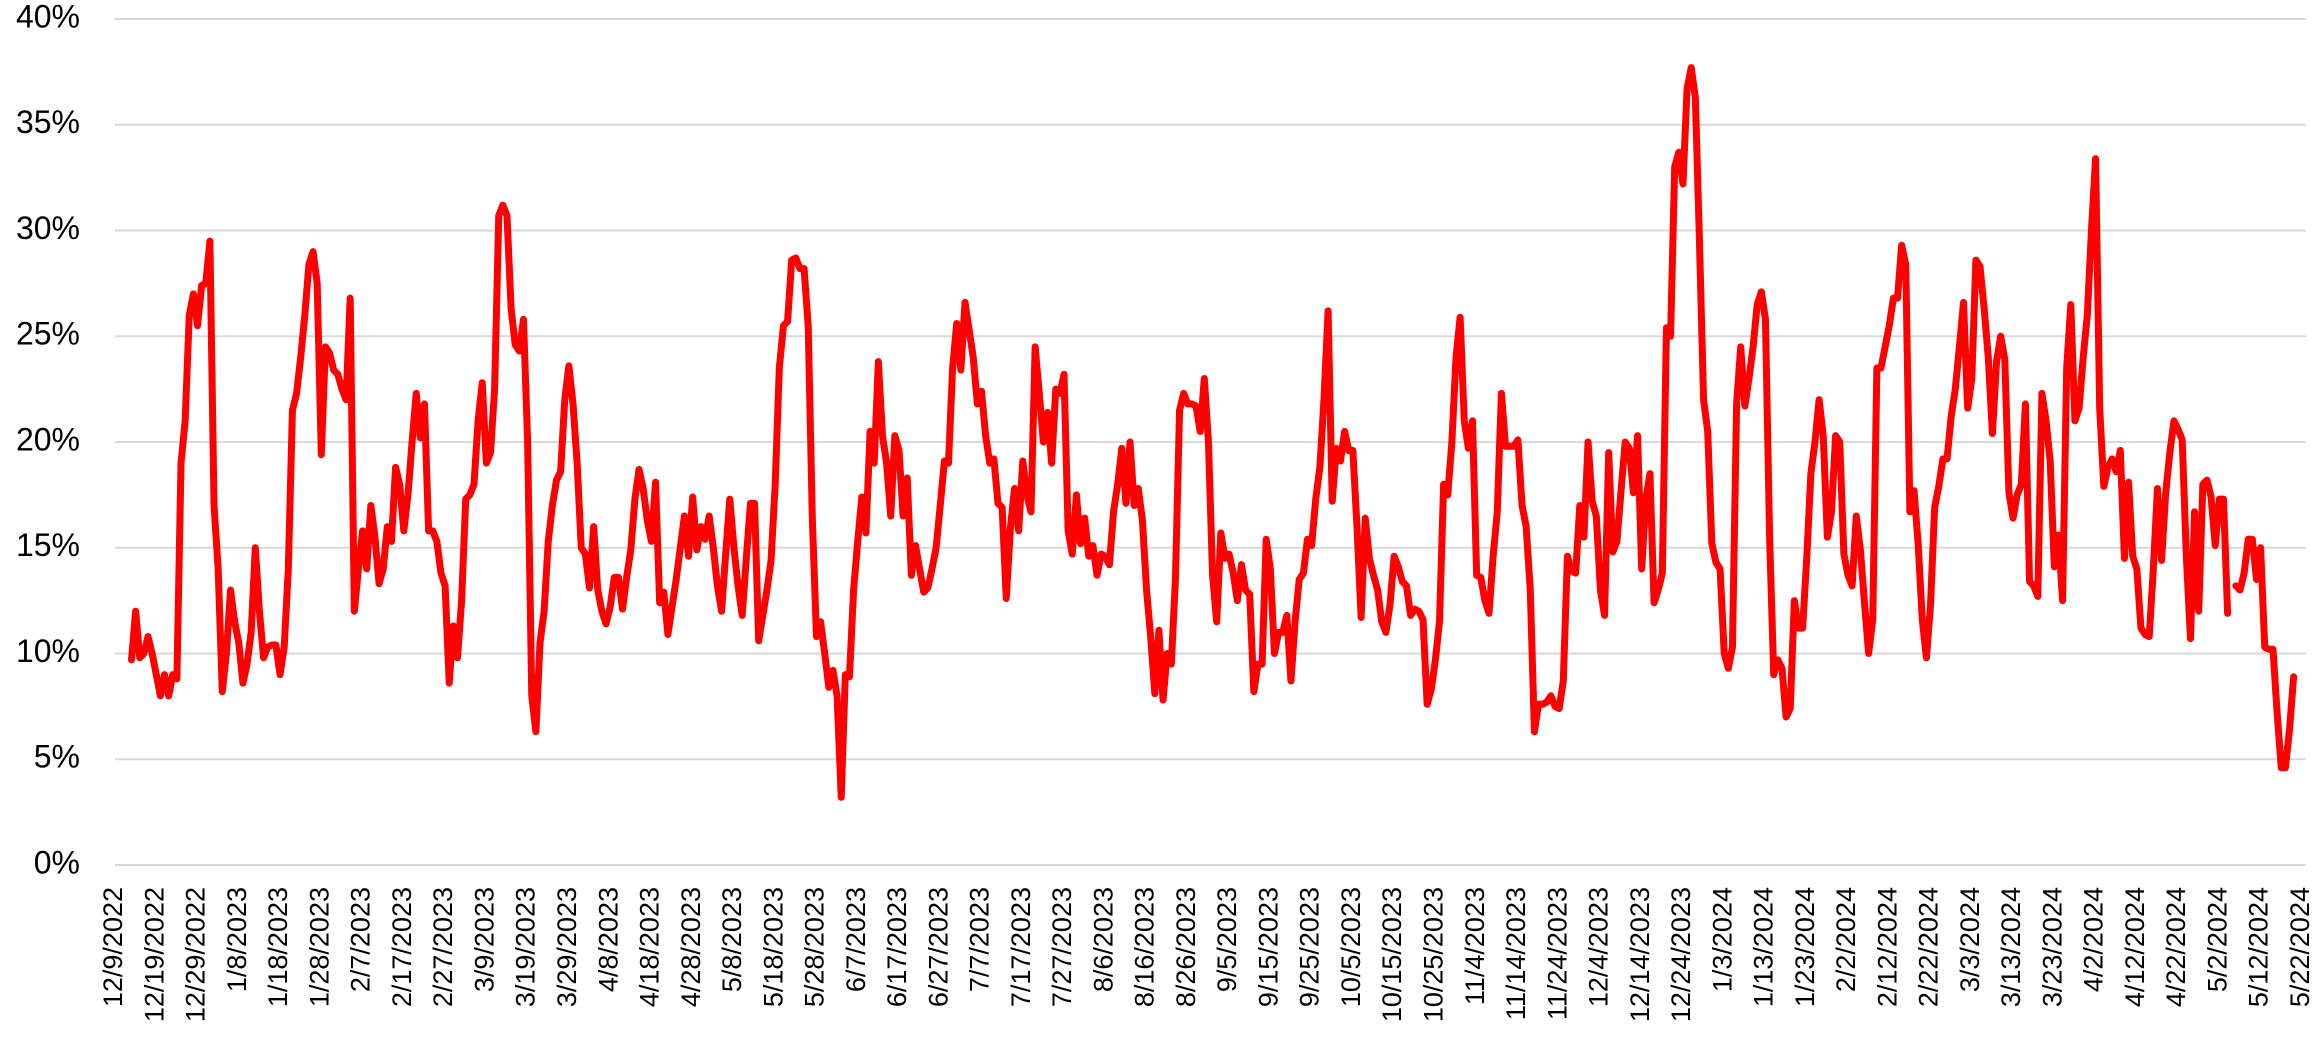  Describe the element at coordinates (1846, 939) in the screenshot. I see `x-tick-label: 2/2/2024` at that location.